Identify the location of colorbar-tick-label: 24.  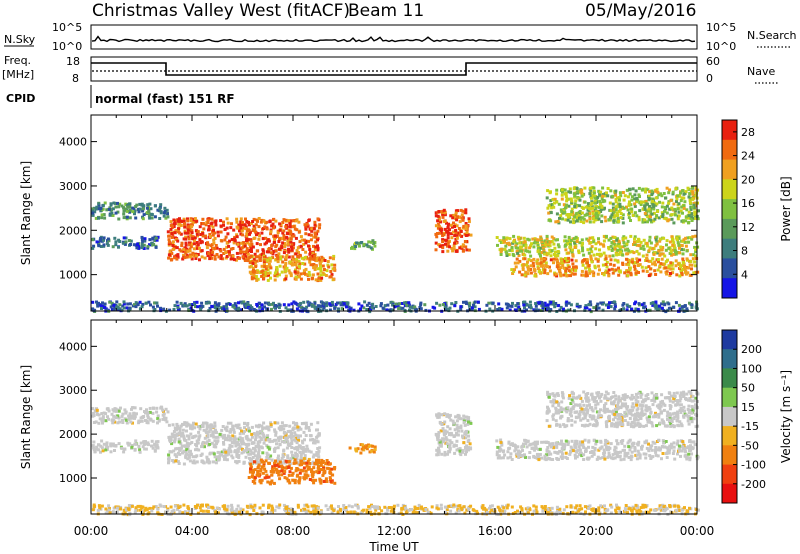
(748, 156).